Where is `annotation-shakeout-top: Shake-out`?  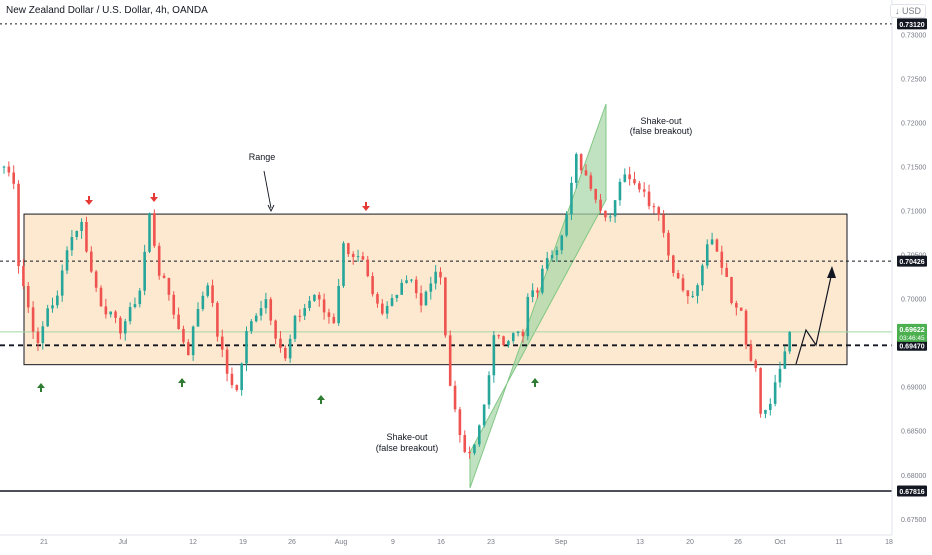
annotation-shakeout-top: Shake-out is located at coordinates (661, 121).